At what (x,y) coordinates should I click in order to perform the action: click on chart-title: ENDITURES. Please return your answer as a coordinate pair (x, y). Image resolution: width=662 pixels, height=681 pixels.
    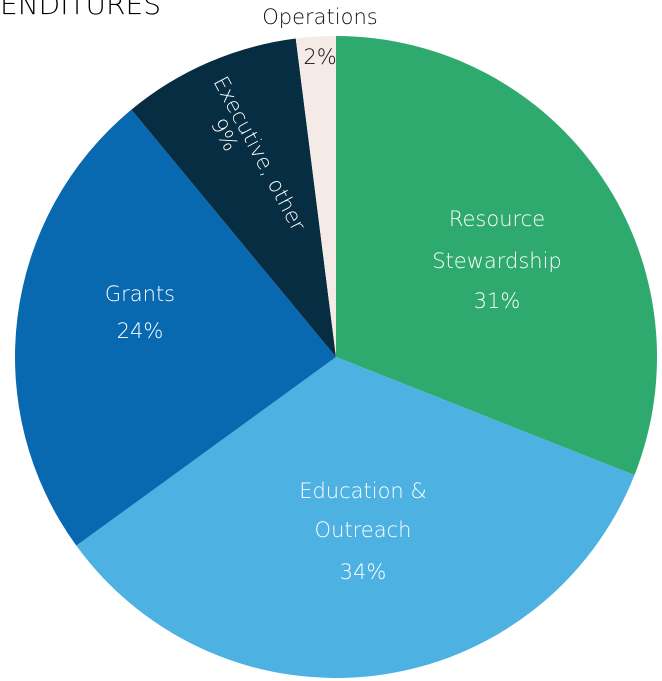
    Looking at the image, I should click on (80, 10).